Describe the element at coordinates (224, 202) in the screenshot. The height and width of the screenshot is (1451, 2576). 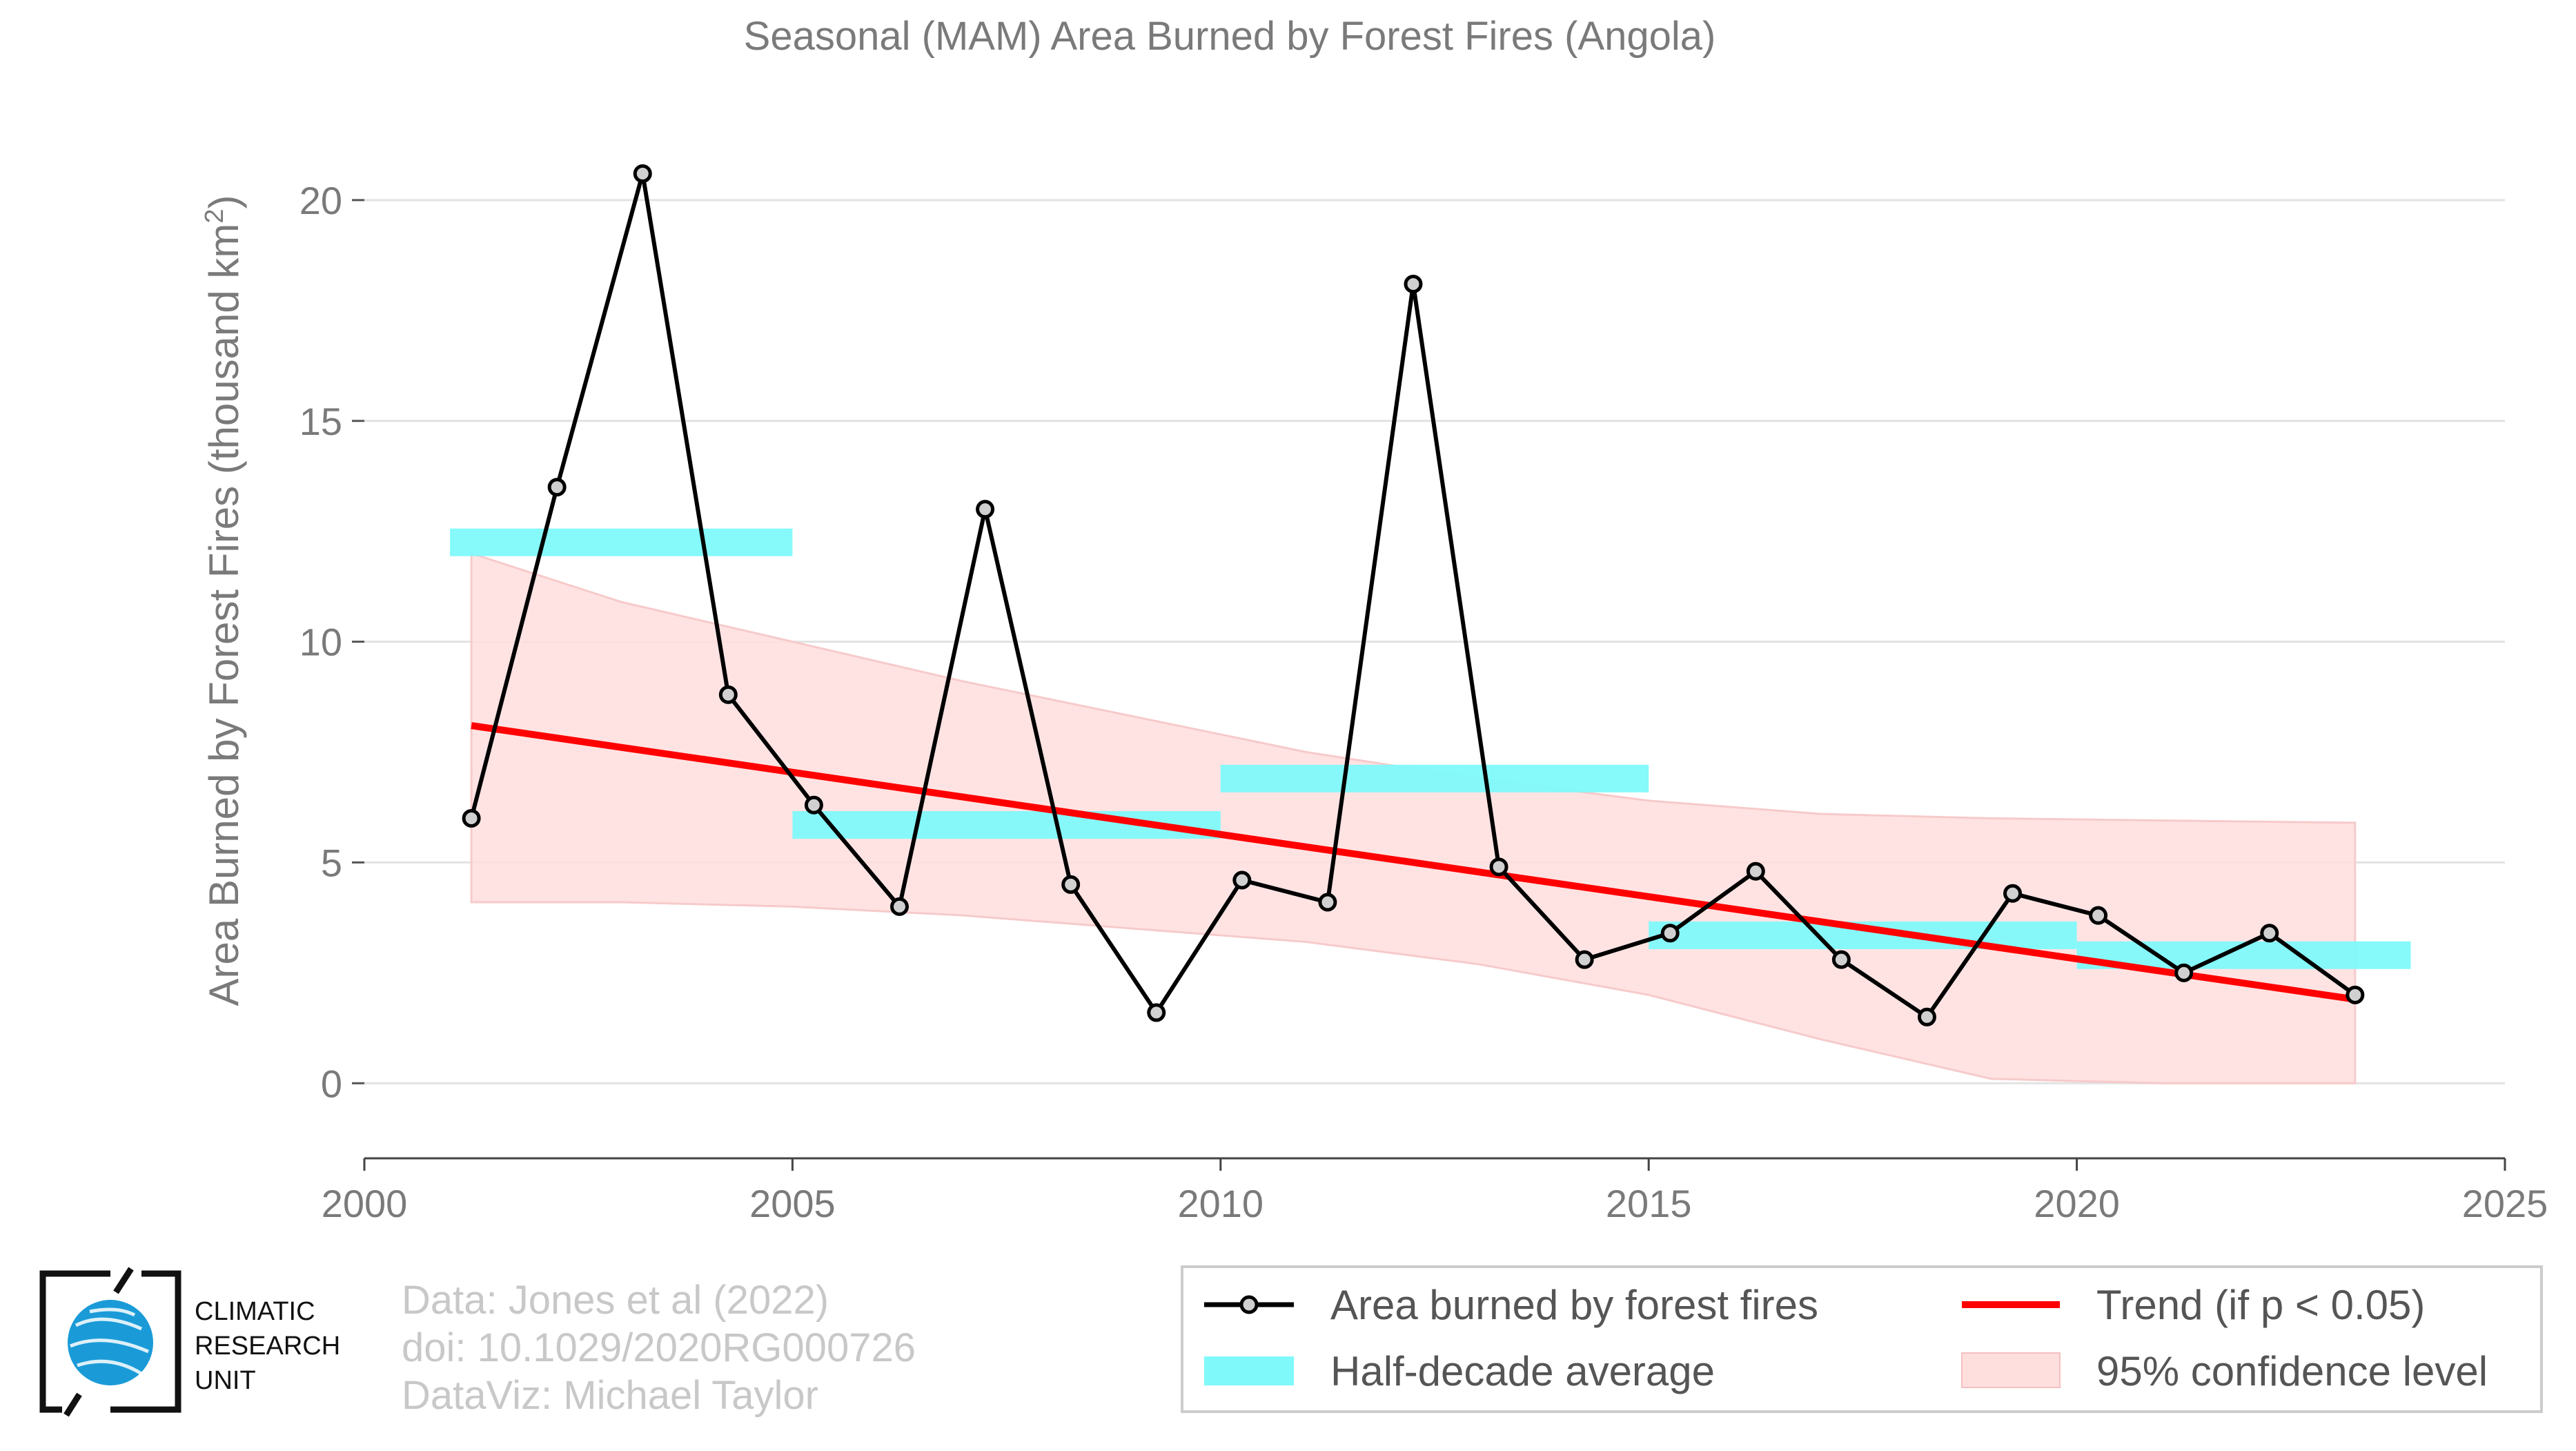
I see `y-axis-label-end: )` at that location.